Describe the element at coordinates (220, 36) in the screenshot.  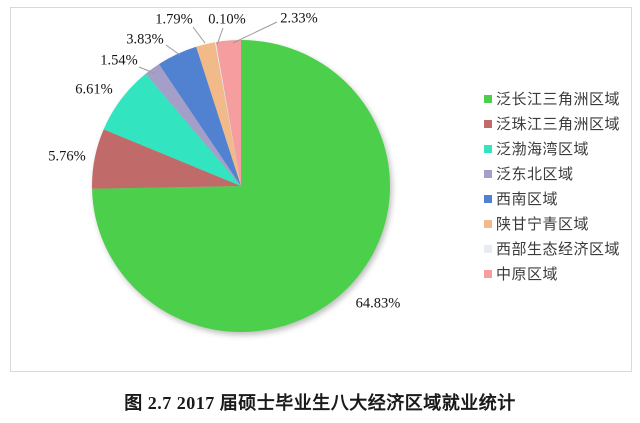
I see `leader-line-0.10` at that location.